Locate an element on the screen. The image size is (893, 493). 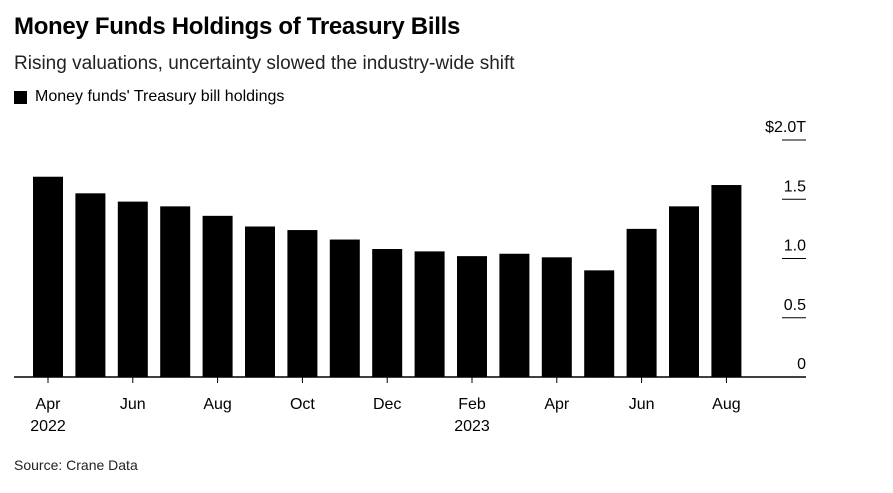
legend: Money funds' Treasury bill holdings is located at coordinates (149, 97).